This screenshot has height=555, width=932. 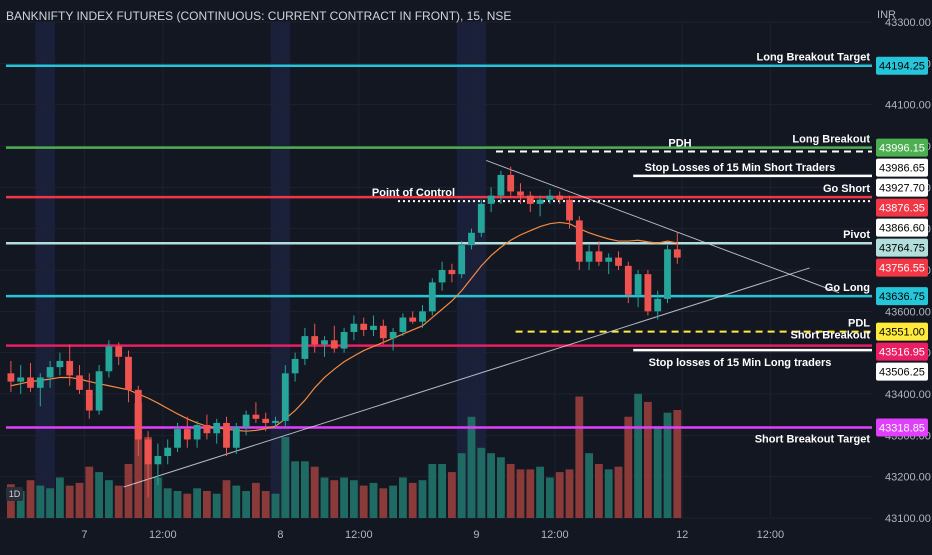 What do you see at coordinates (902, 249) in the screenshot?
I see `price-badge-label: 43764.75` at bounding box center [902, 249].